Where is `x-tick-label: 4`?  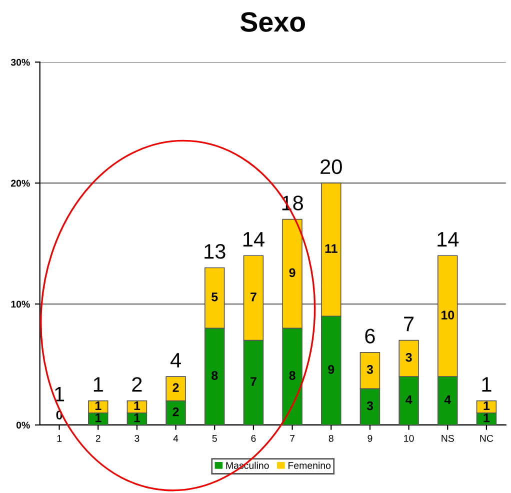
x-tick-label: 4 is located at coordinates (175, 438).